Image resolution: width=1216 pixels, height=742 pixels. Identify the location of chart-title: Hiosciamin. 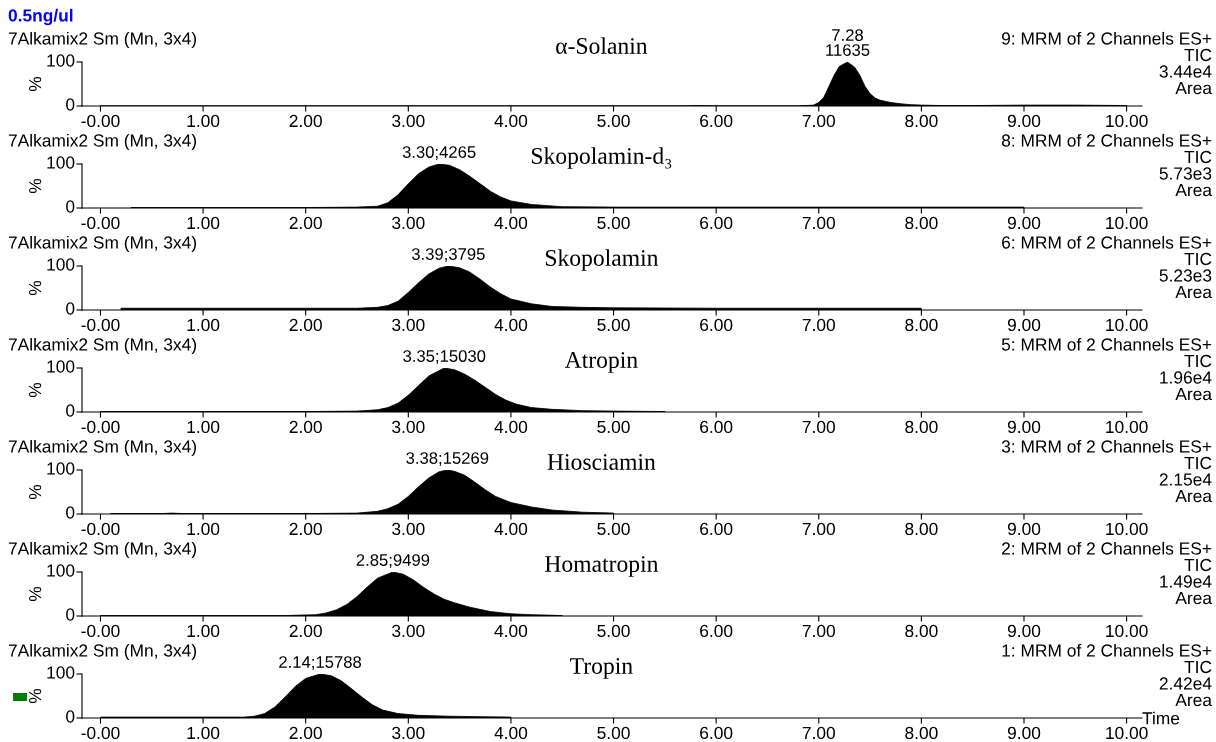
(601, 462).